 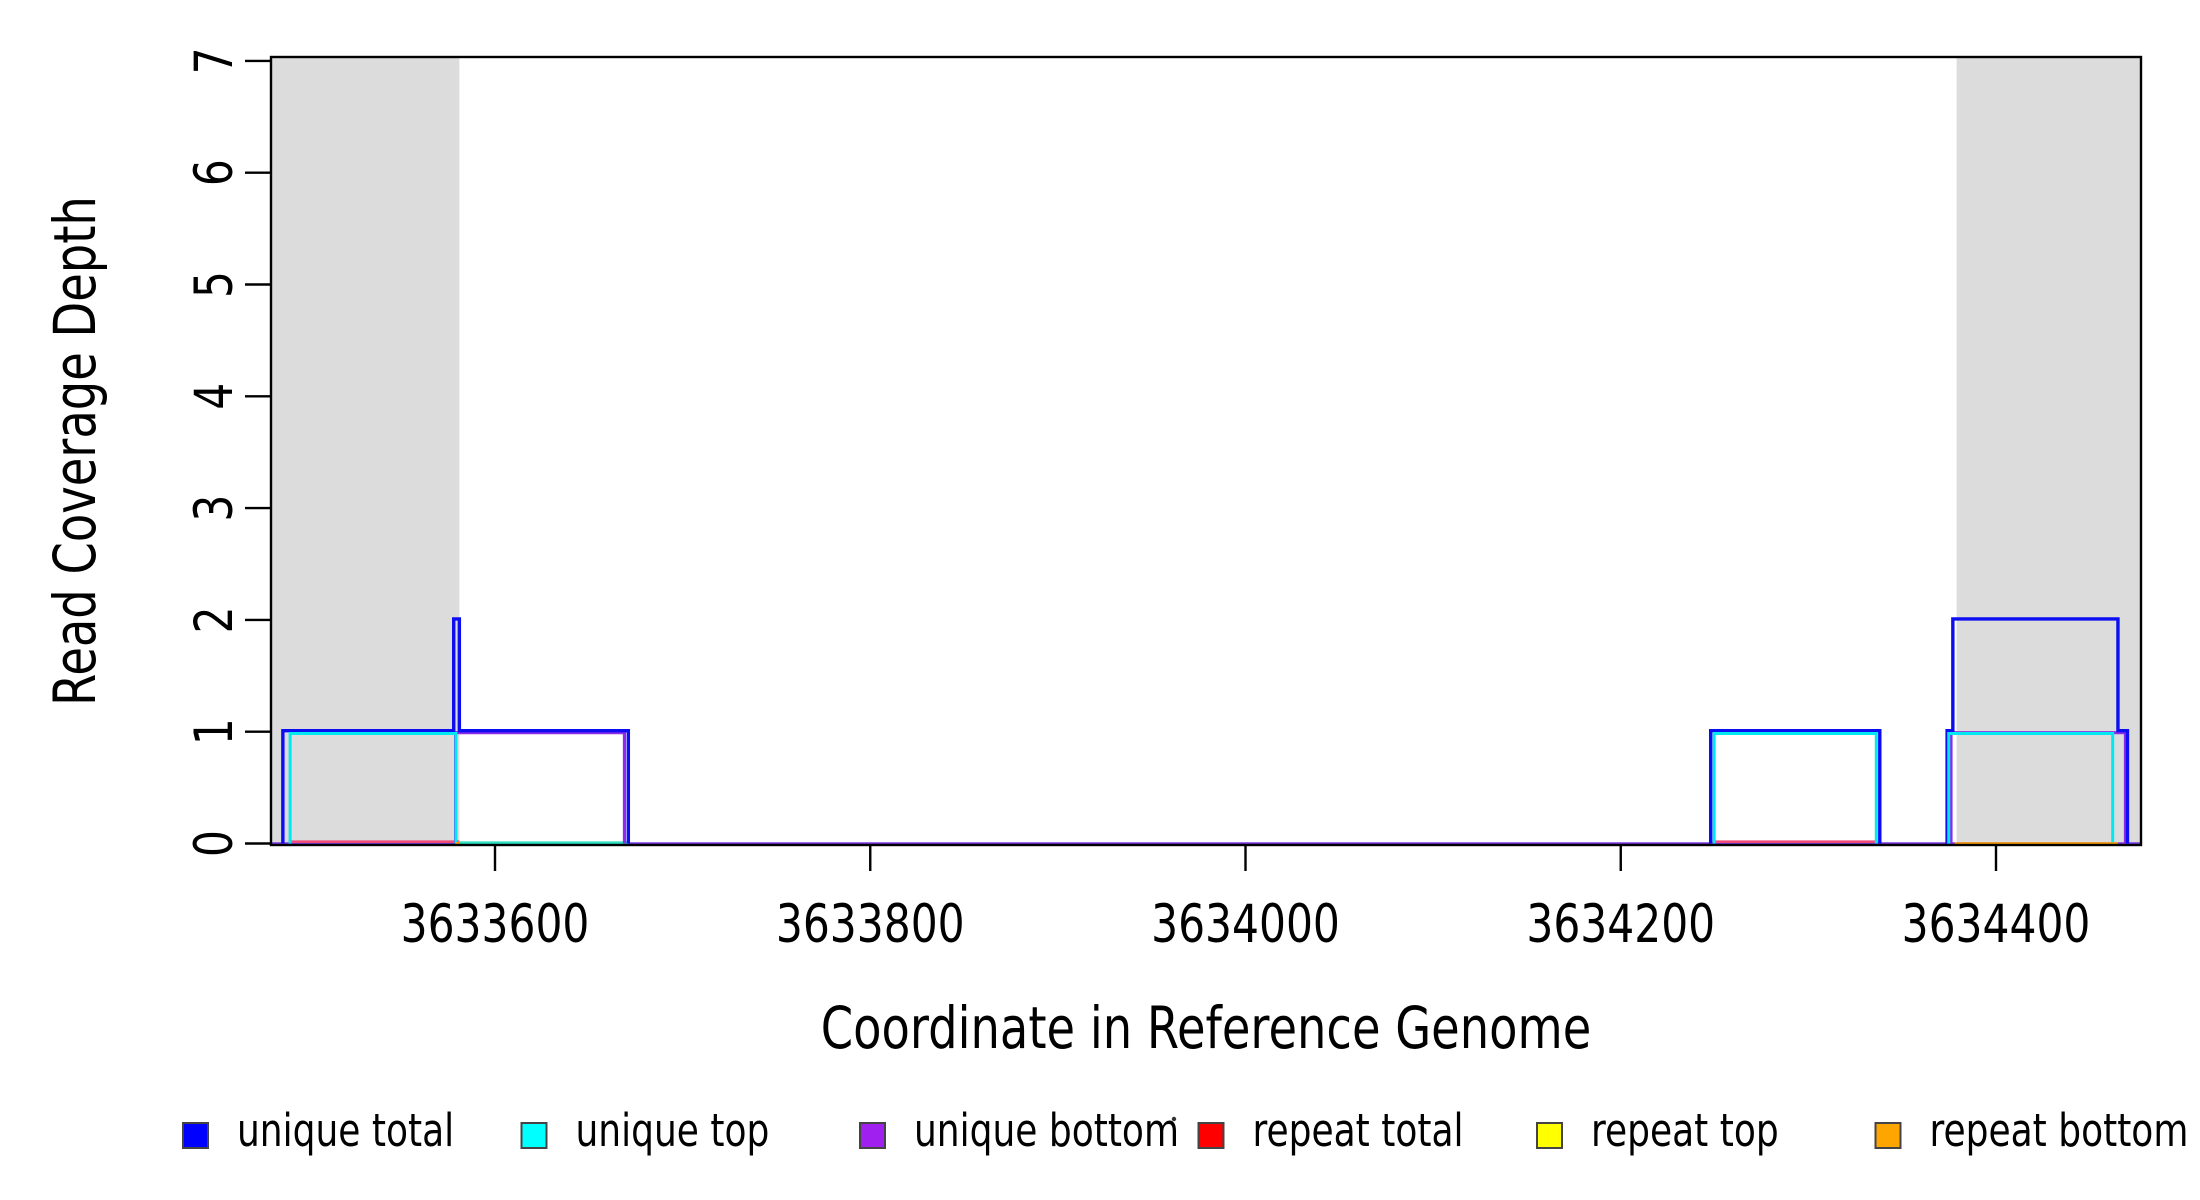 What do you see at coordinates (1549, 1135) in the screenshot?
I see `legend-swatch-repeat-top` at bounding box center [1549, 1135].